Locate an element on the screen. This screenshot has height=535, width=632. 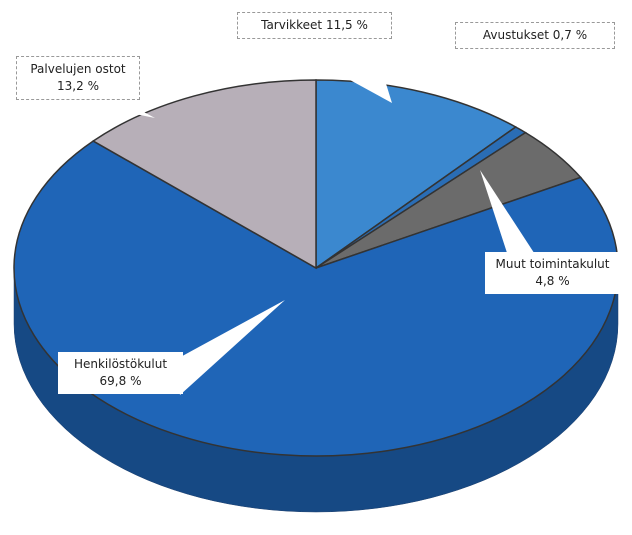
category-name: Henkilöstökulut is located at coordinates (120, 364).